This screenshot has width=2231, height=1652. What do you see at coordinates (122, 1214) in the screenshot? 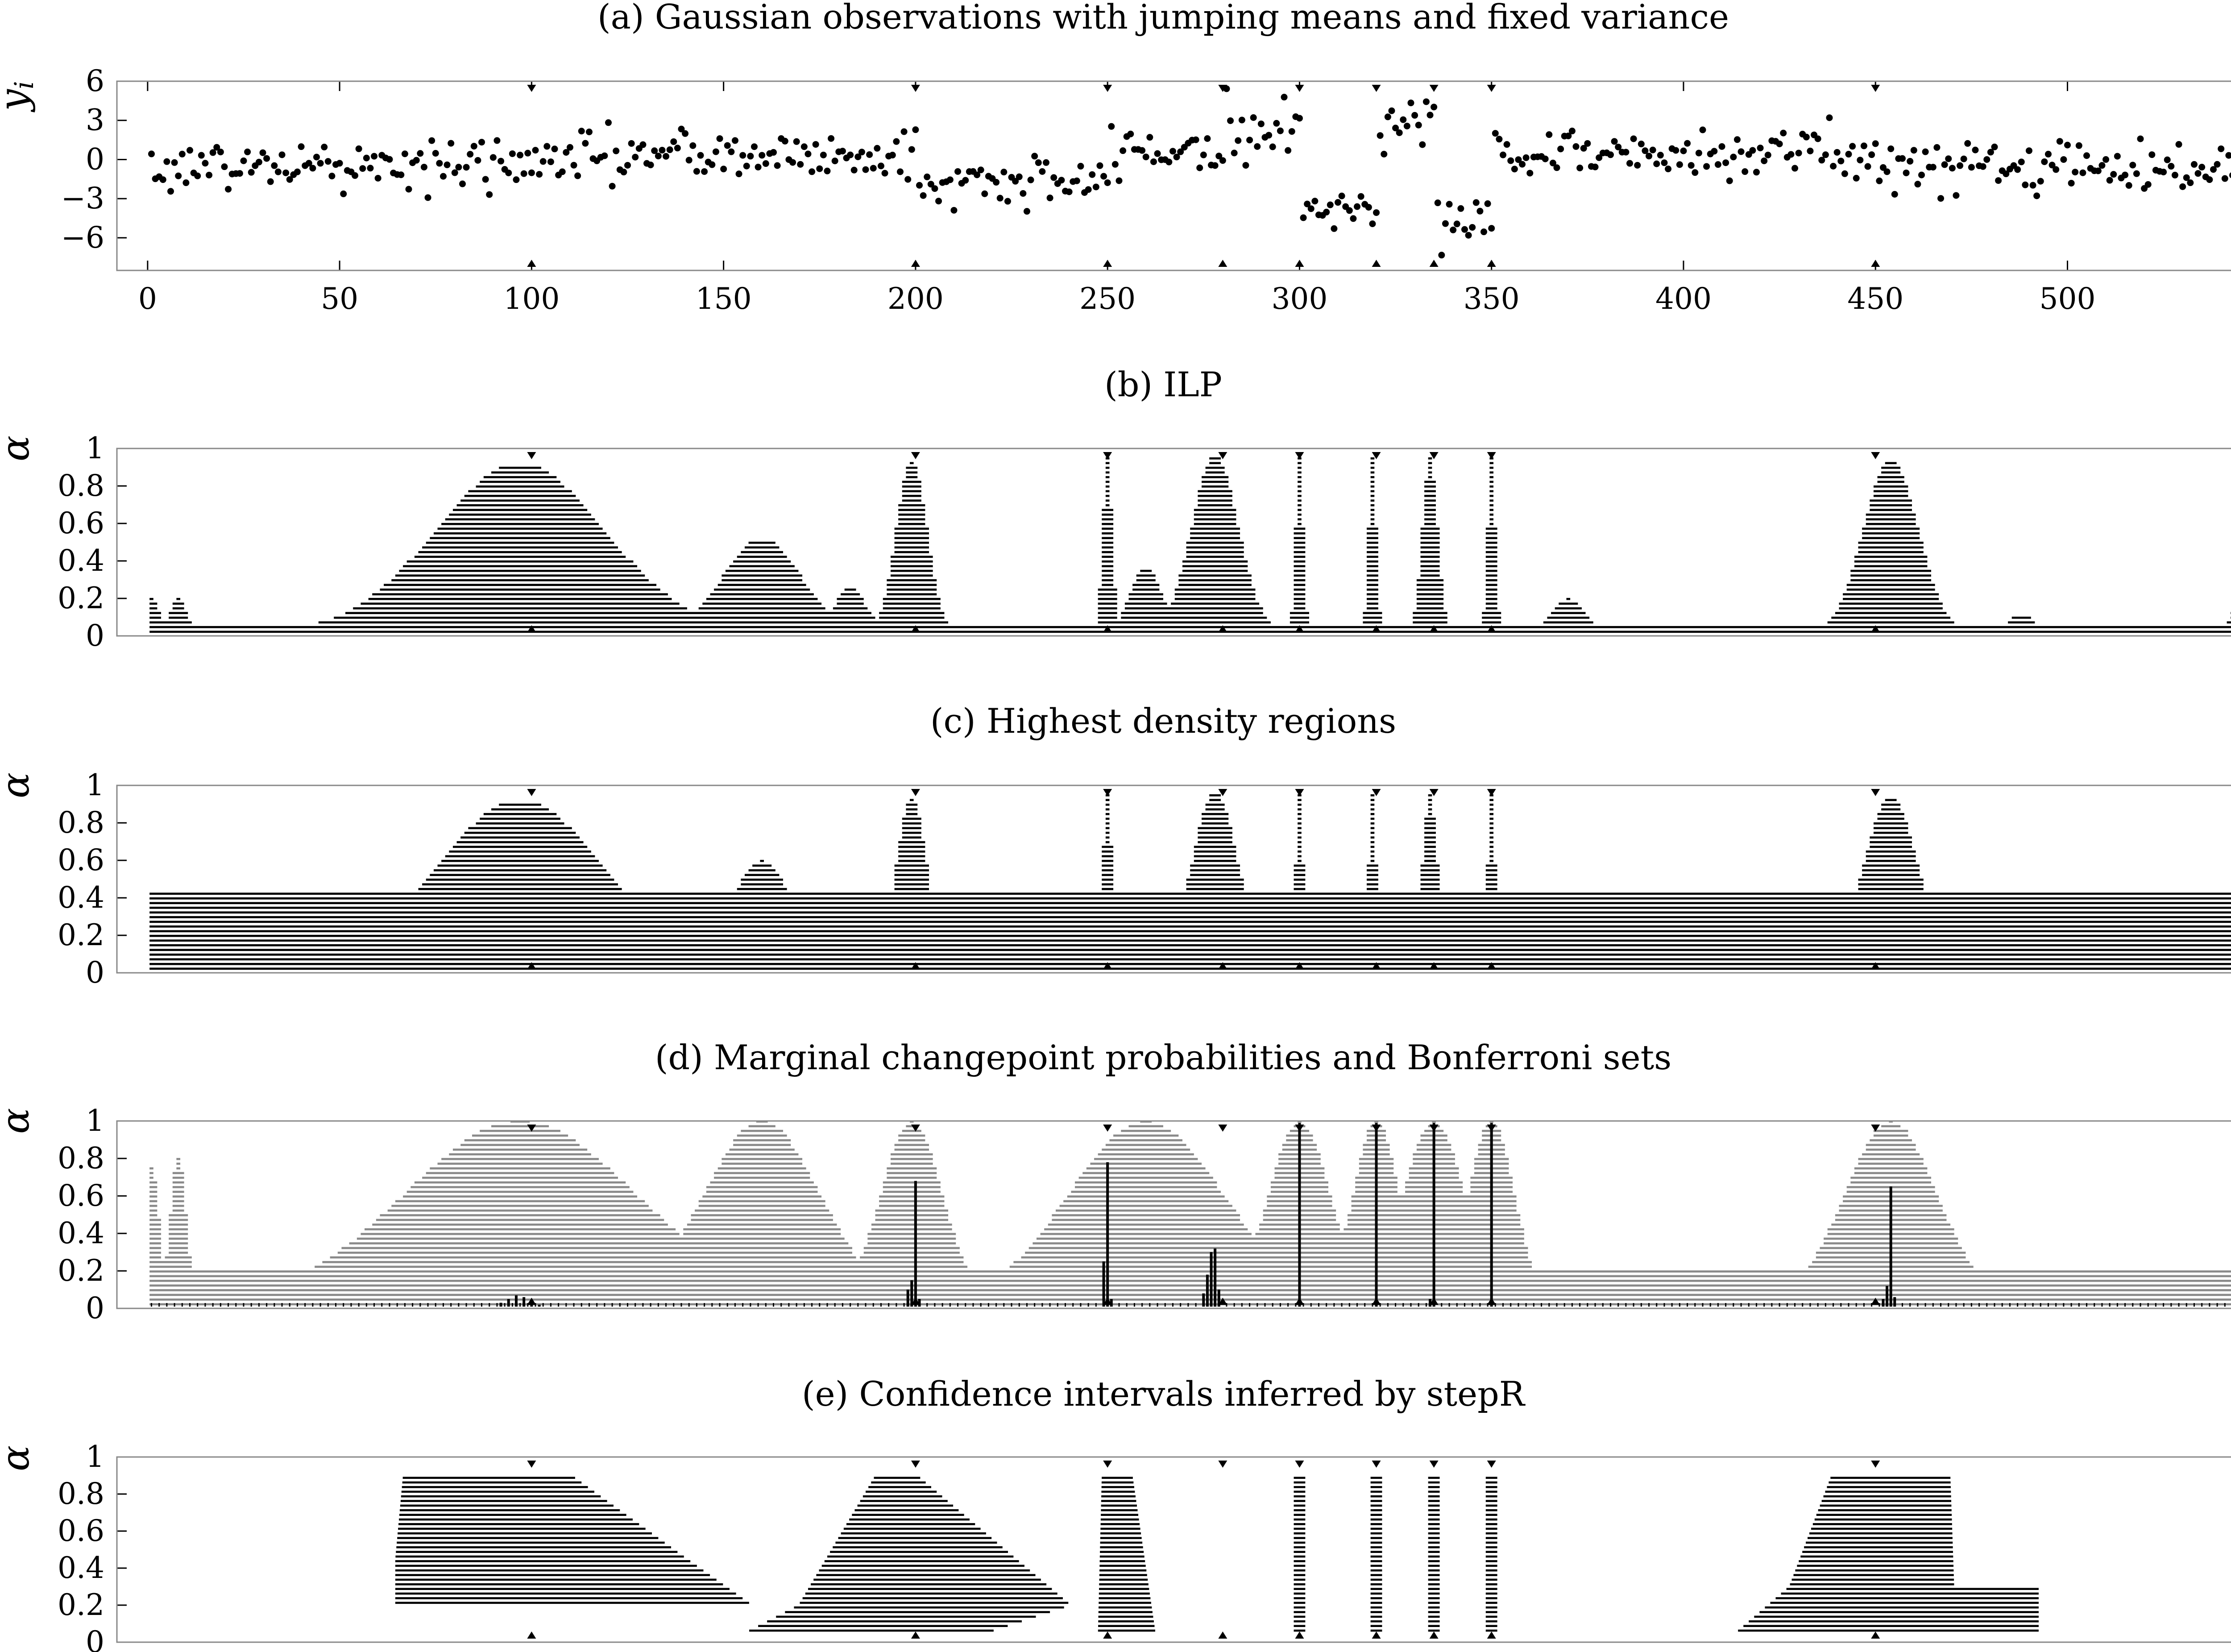
I see `panel-d-y-ticks` at bounding box center [122, 1214].